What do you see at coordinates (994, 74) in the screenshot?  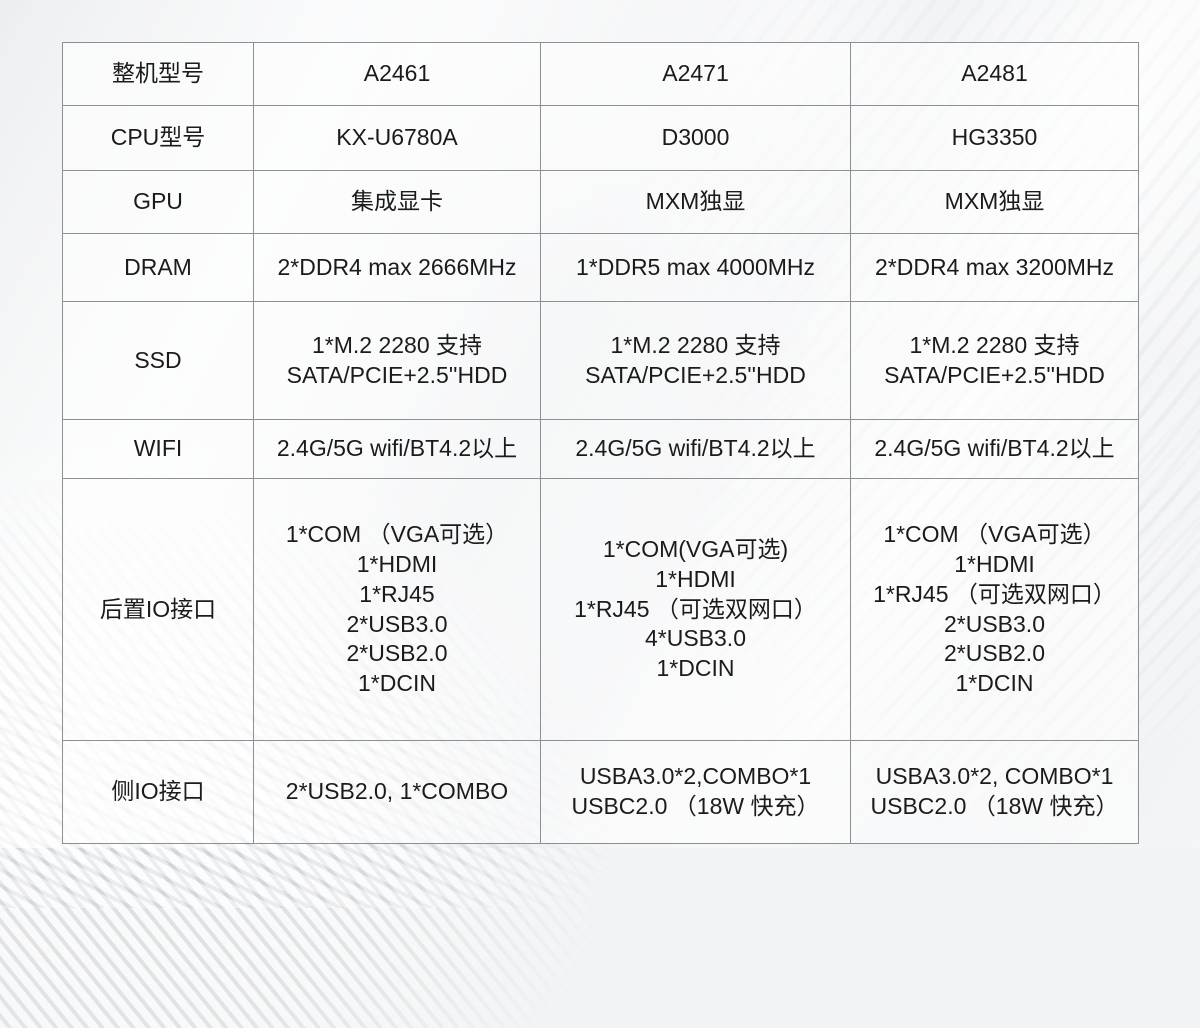 I see `cell-model-a2481: A2481` at bounding box center [994, 74].